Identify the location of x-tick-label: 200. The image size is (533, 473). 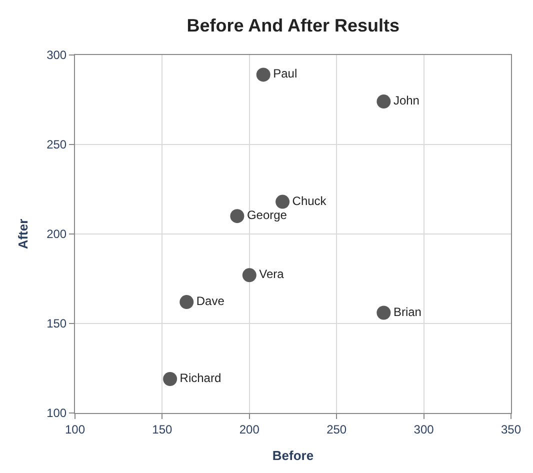
(249, 429).